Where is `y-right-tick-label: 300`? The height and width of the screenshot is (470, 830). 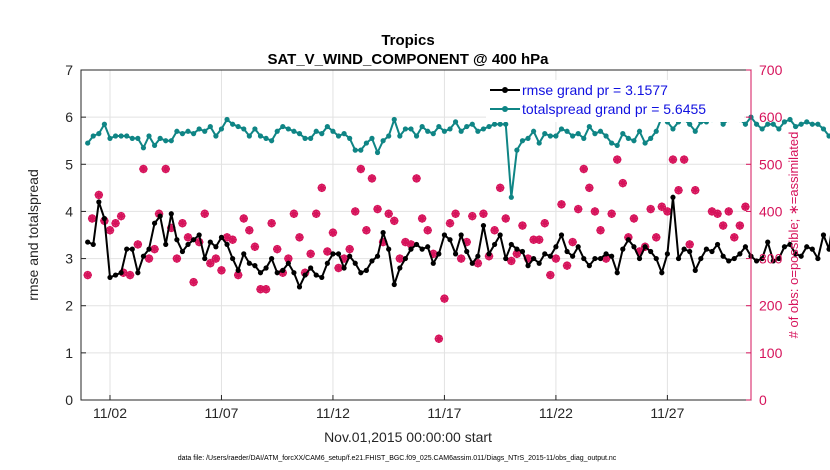
y-right-tick-label: 300 is located at coordinates (771, 259).